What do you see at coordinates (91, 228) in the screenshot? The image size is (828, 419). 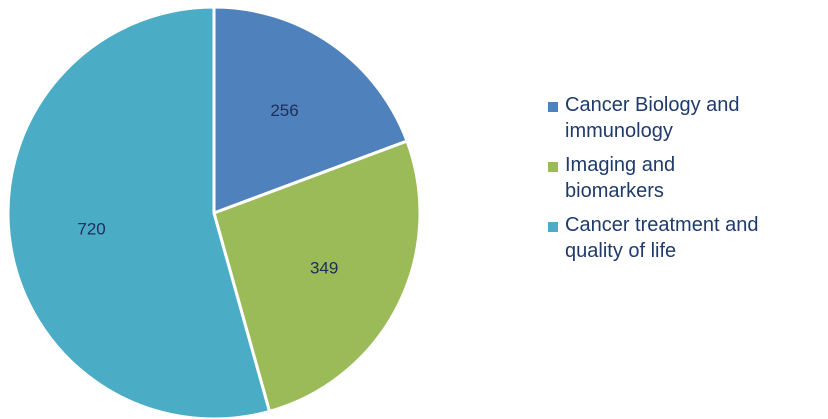 I see `data-label: 720` at bounding box center [91, 228].